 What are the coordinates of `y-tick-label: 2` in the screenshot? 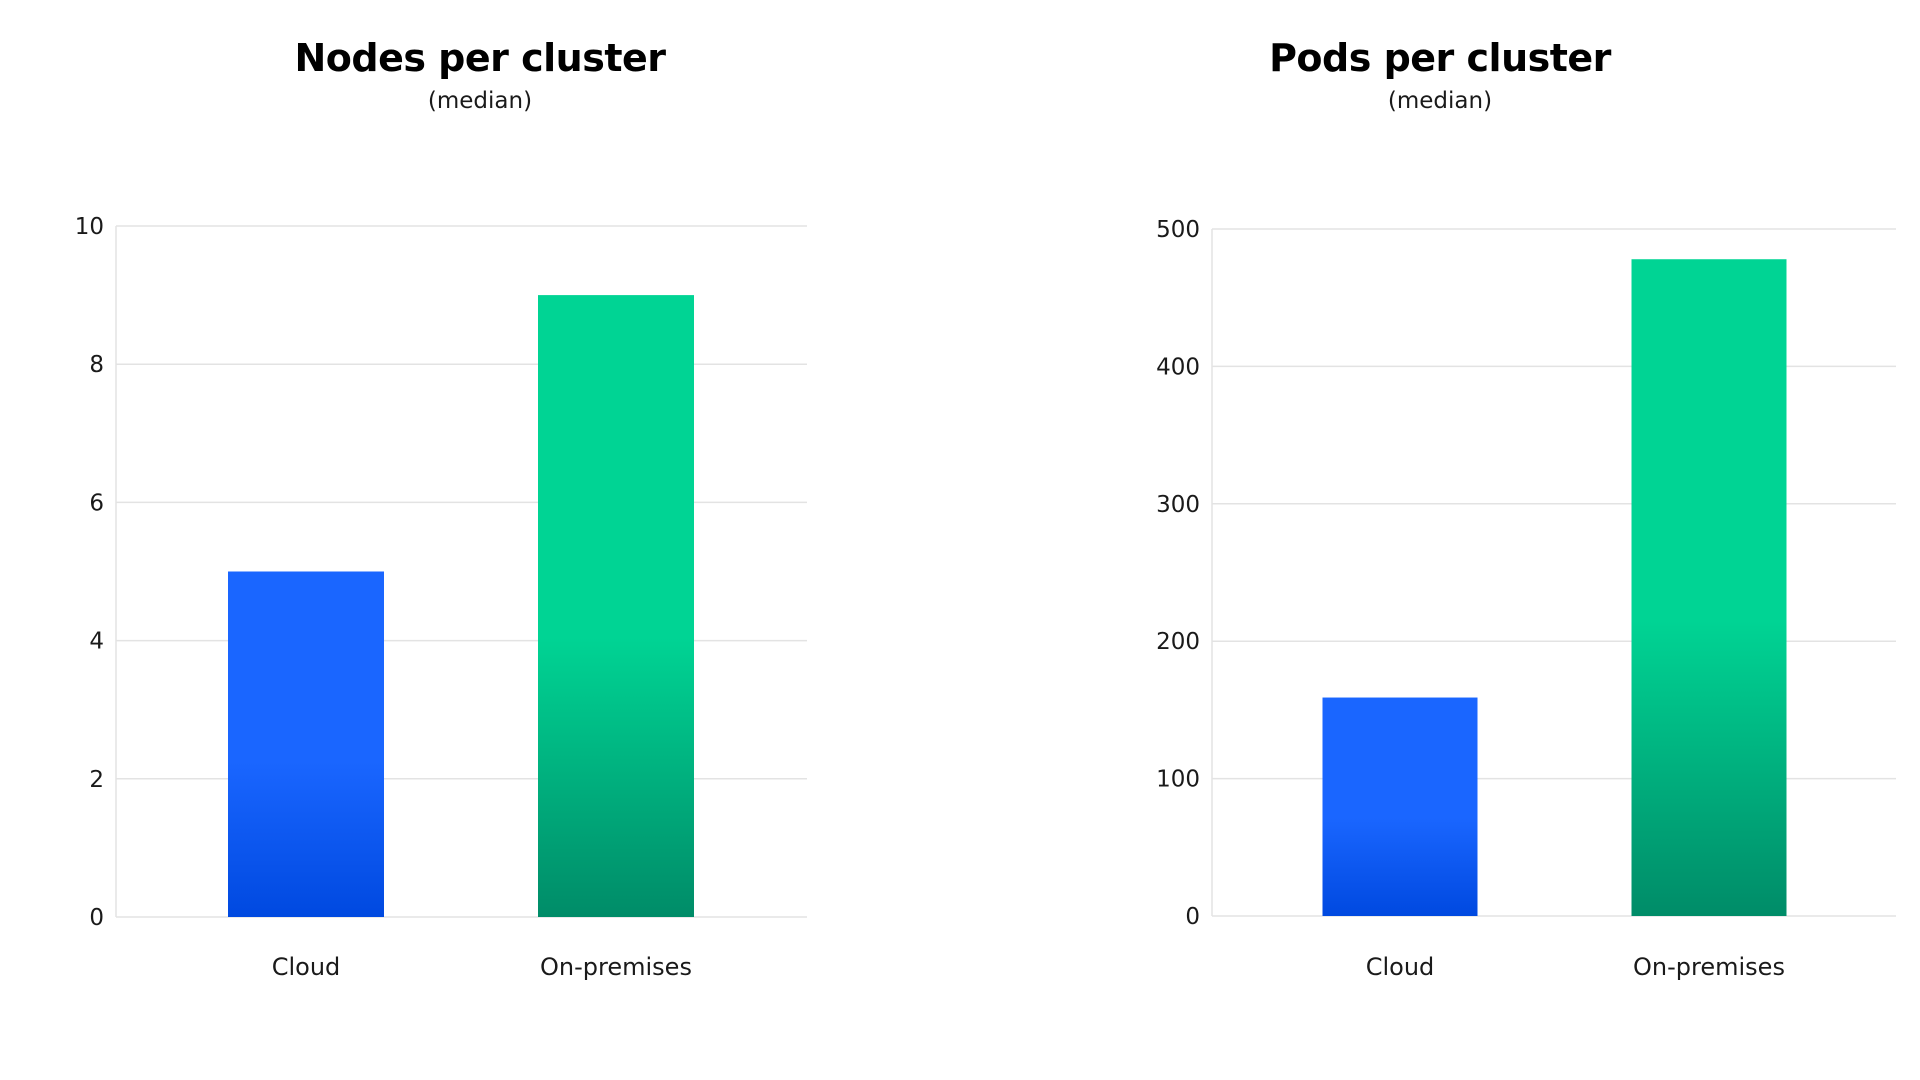 It's located at (96, 780).